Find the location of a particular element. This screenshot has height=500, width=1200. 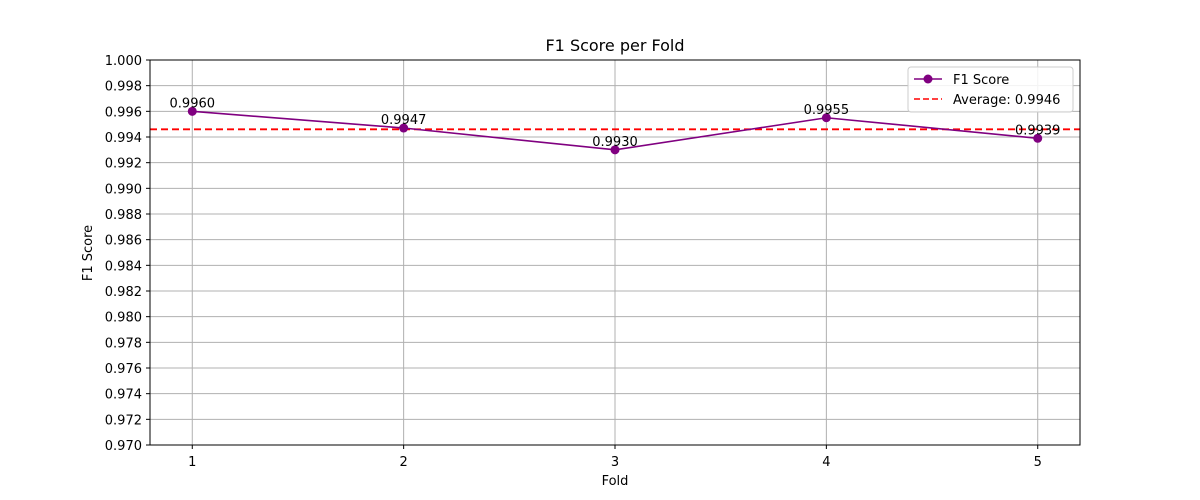

legend-f1-marker is located at coordinates (928, 79).